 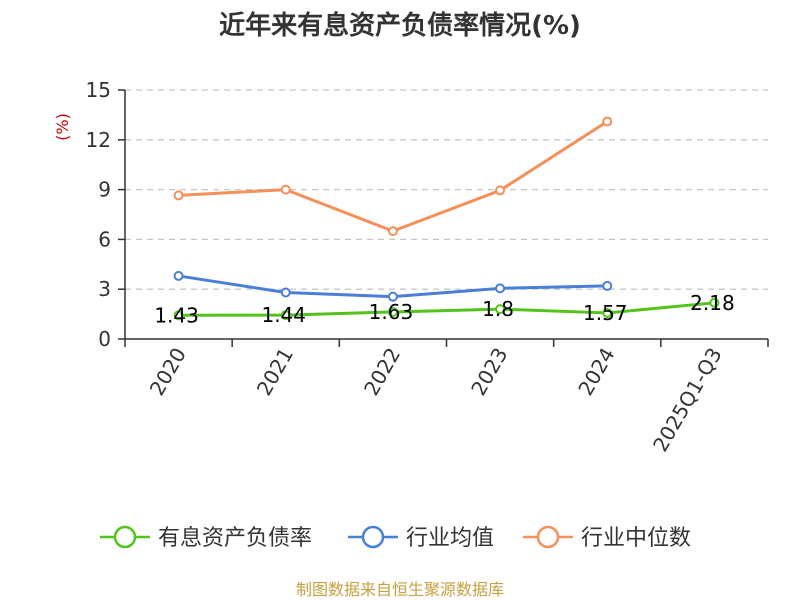 I want to click on data-label: 1.8, so click(x=498, y=309).